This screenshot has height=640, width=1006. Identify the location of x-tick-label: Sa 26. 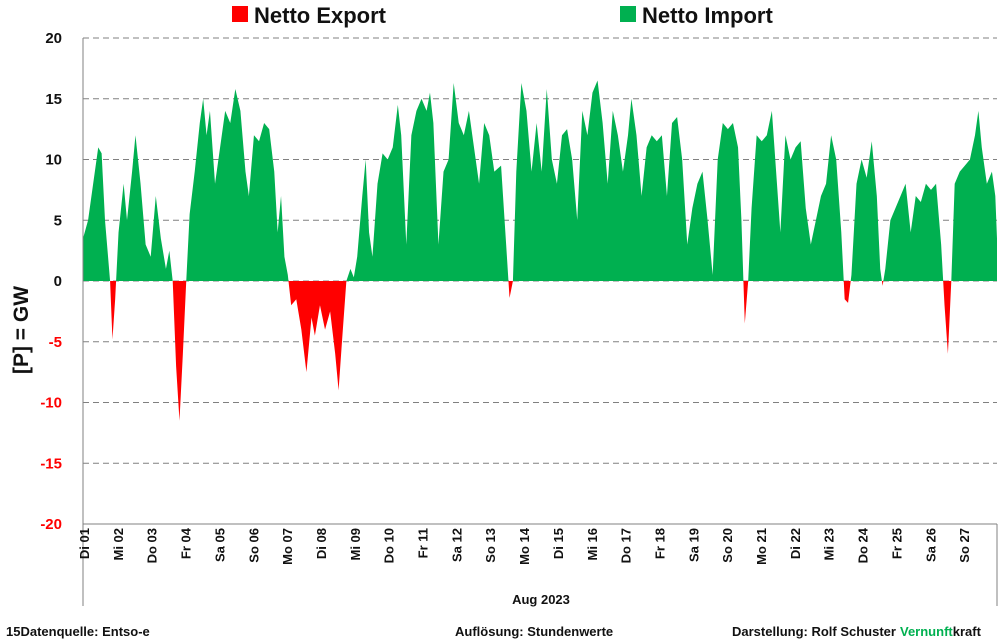
(930, 545).